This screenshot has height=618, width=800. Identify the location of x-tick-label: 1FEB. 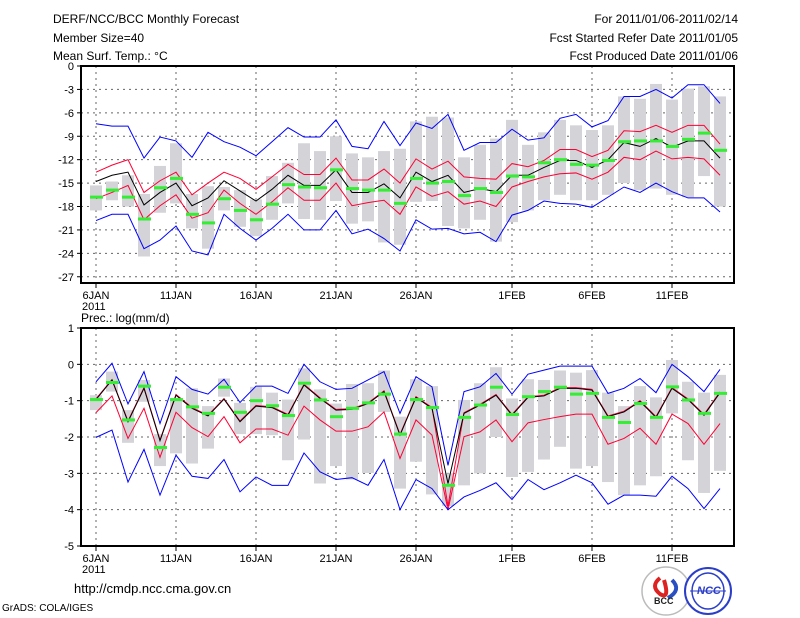
(512, 559).